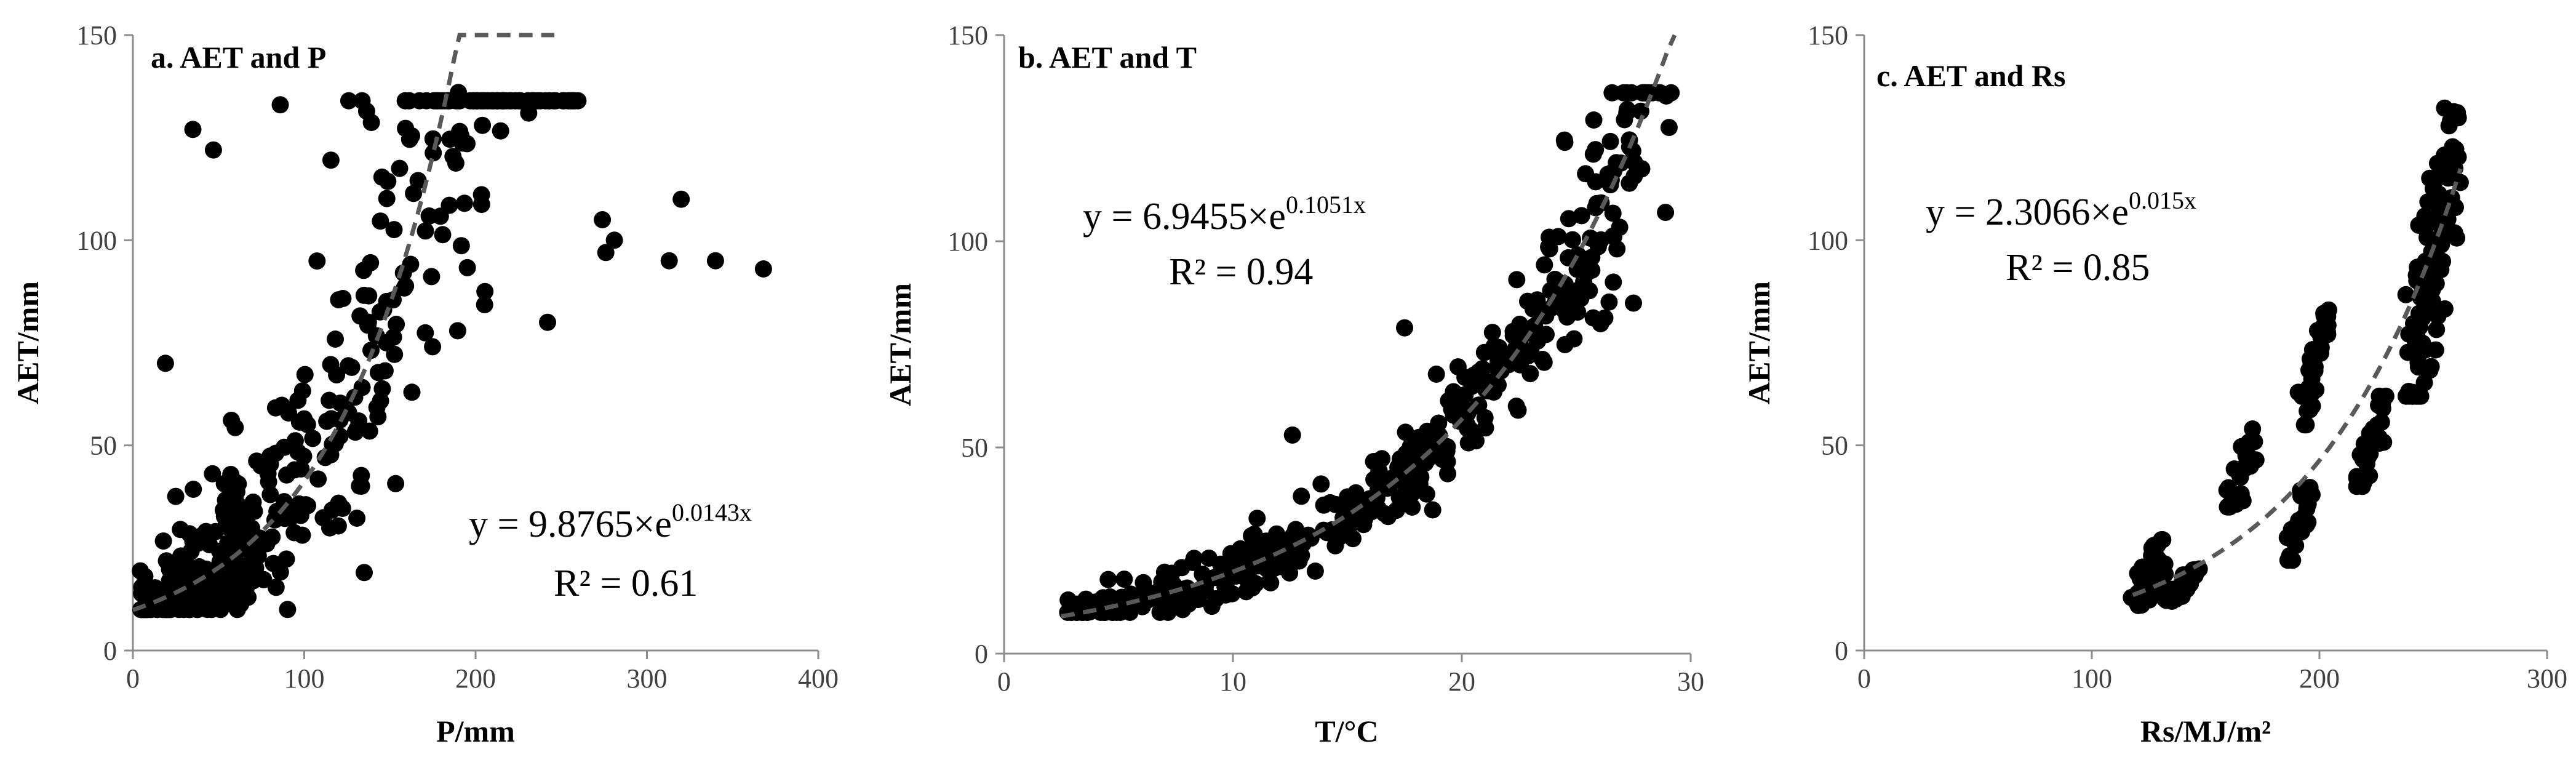 The height and width of the screenshot is (757, 2576). I want to click on y-tick-label: 50, so click(103, 446).